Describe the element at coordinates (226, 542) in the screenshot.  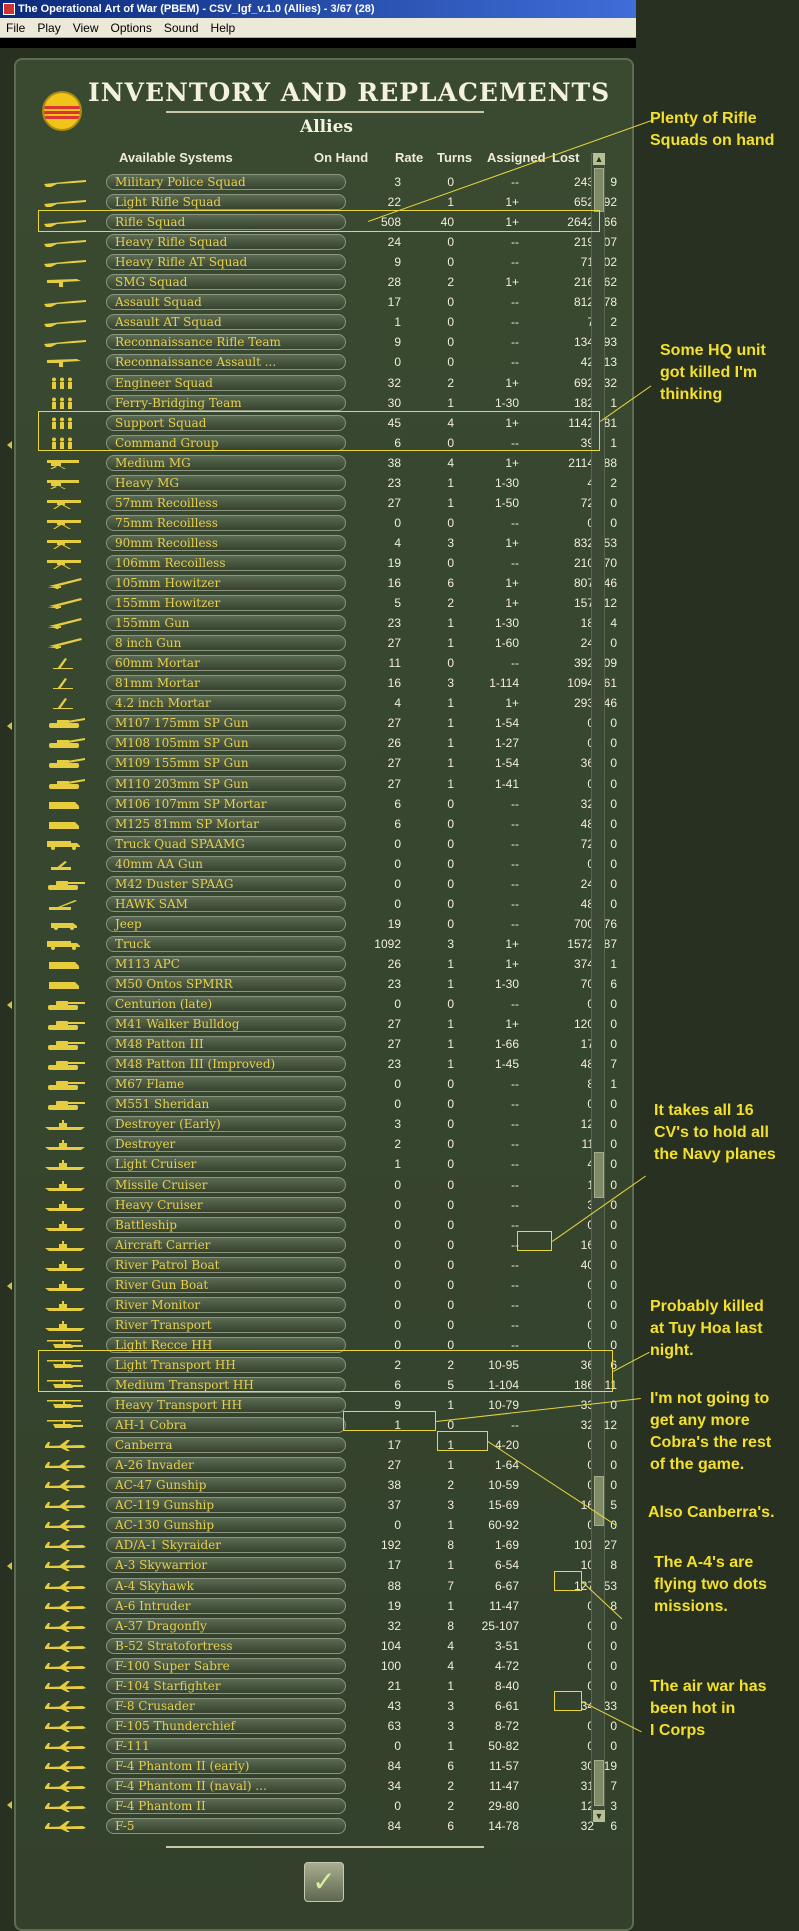
I see `system-name-button: 90mm Recoilless` at that location.